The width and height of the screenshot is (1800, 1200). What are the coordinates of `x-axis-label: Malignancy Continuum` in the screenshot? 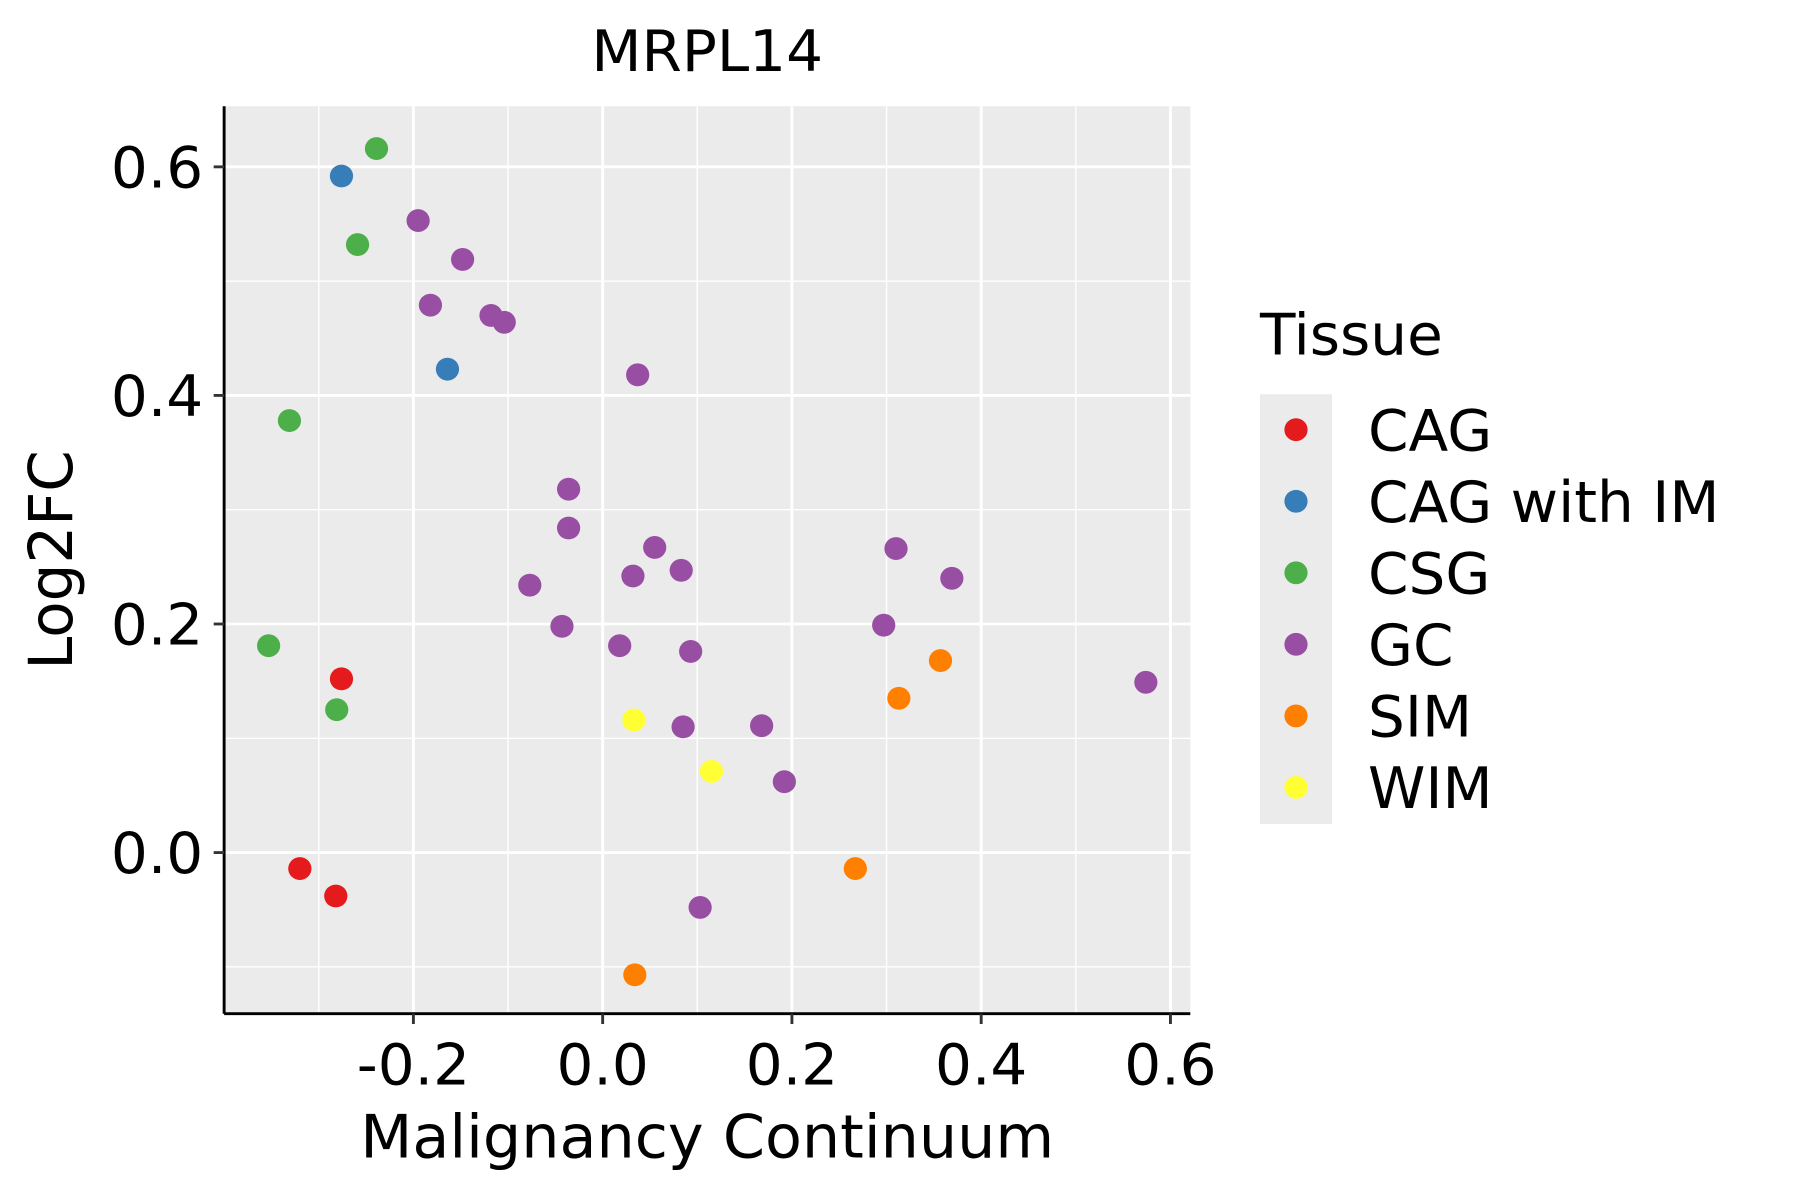 It's located at (707, 1137).